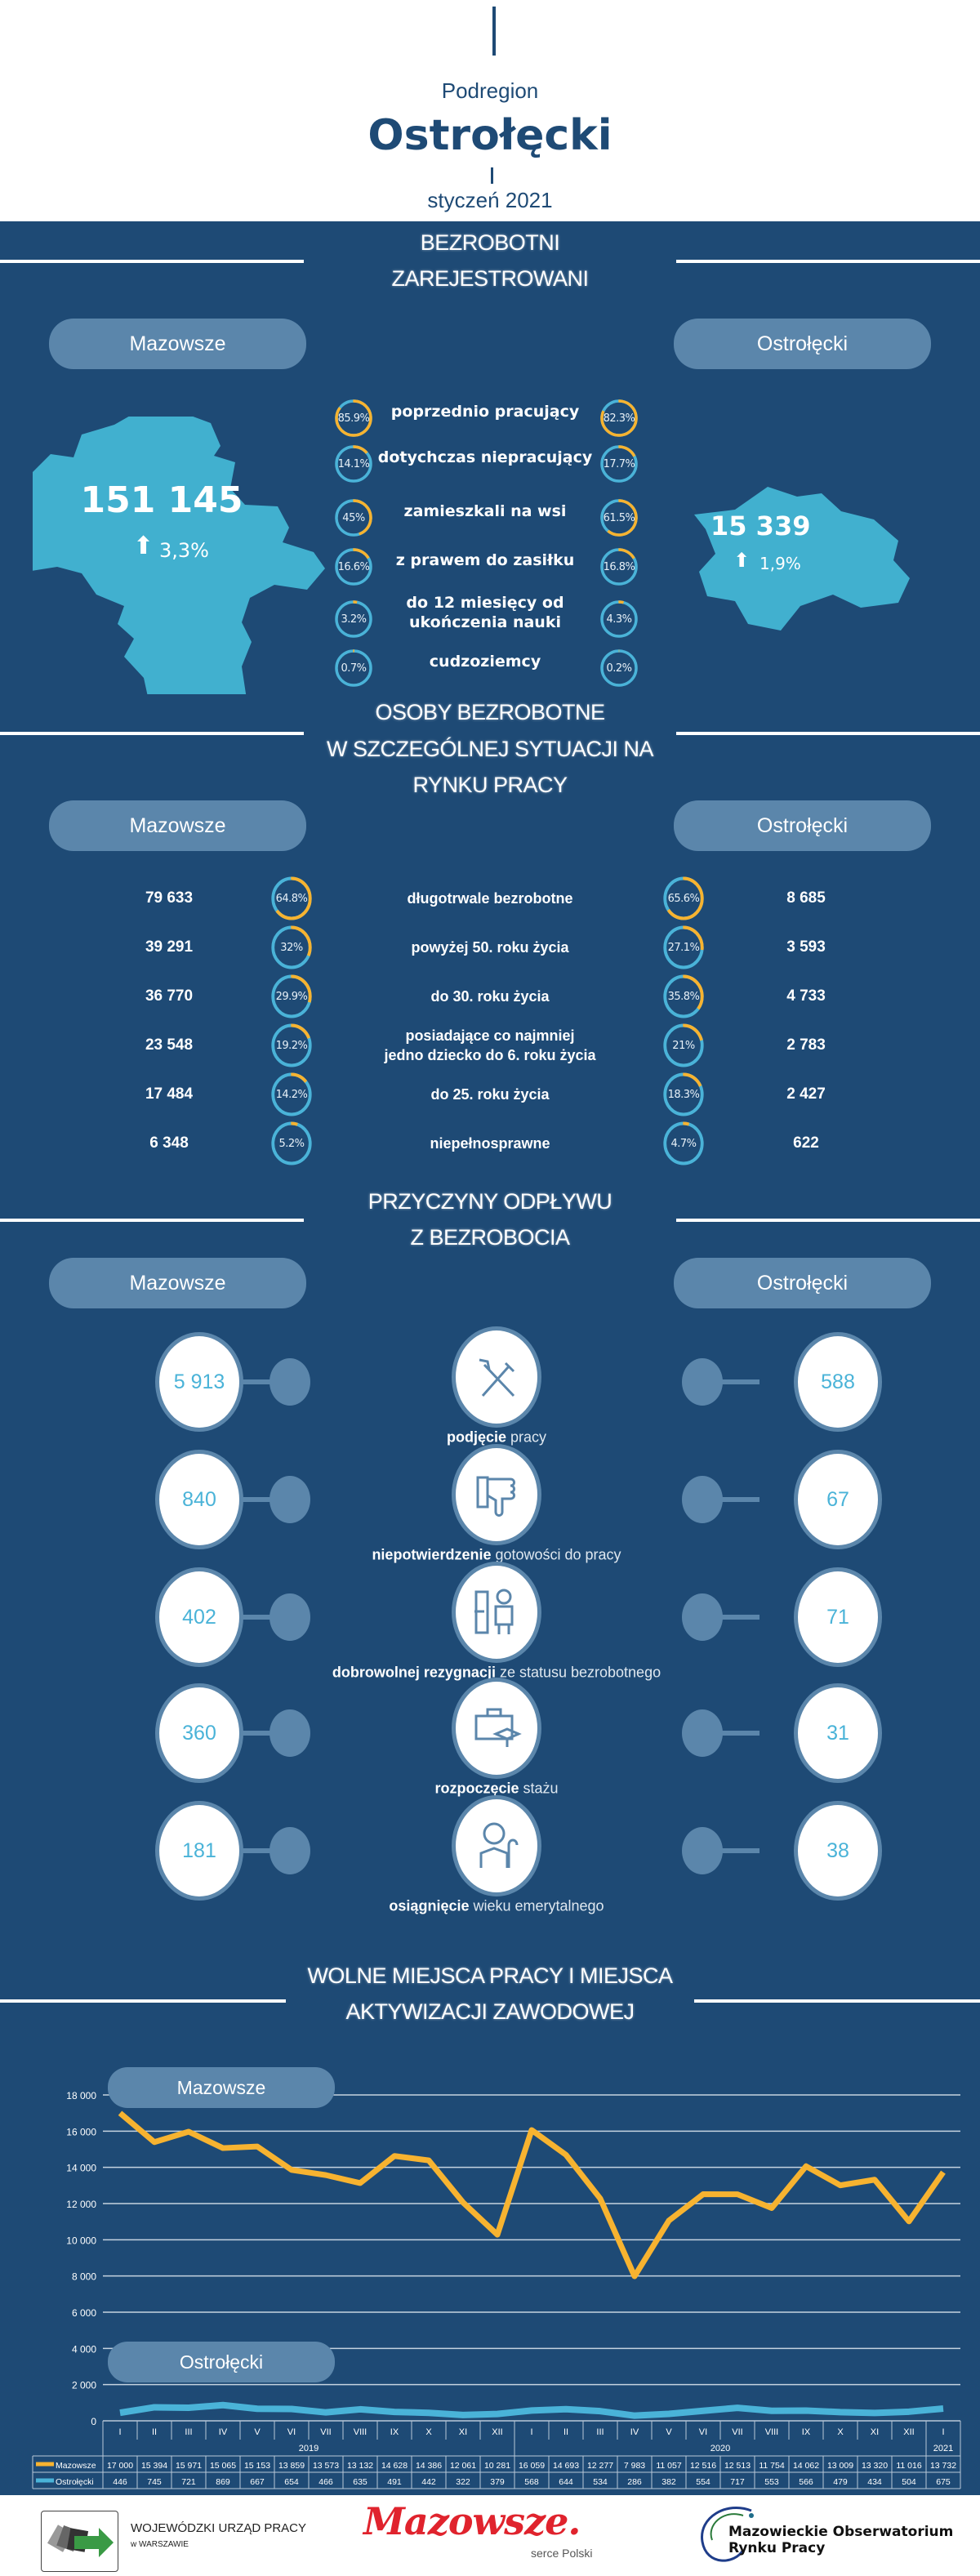  I want to click on donut-percent: 16.8%, so click(619, 566).